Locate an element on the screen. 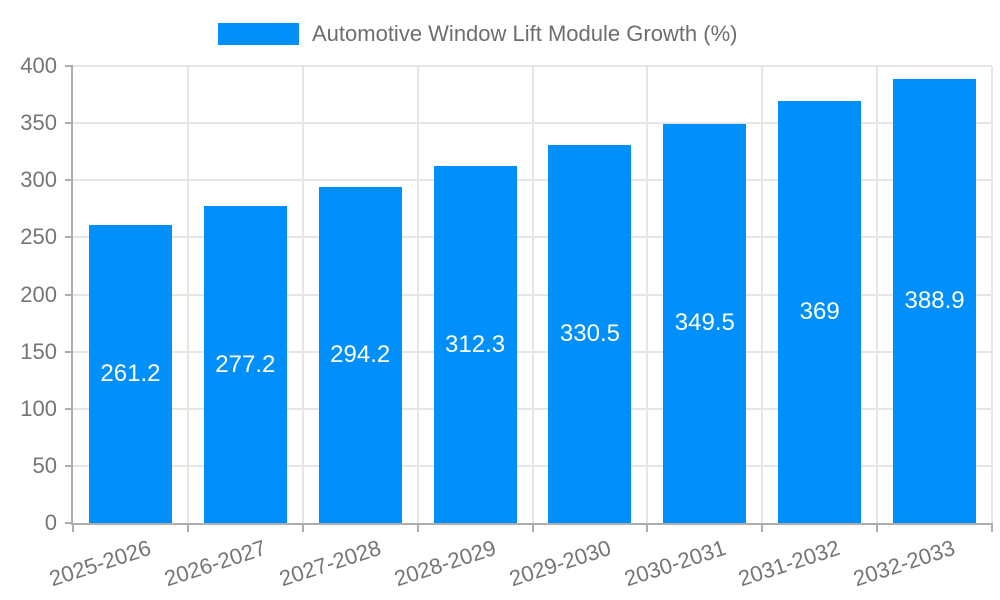  bar-value-label: 330.5 is located at coordinates (589, 334).